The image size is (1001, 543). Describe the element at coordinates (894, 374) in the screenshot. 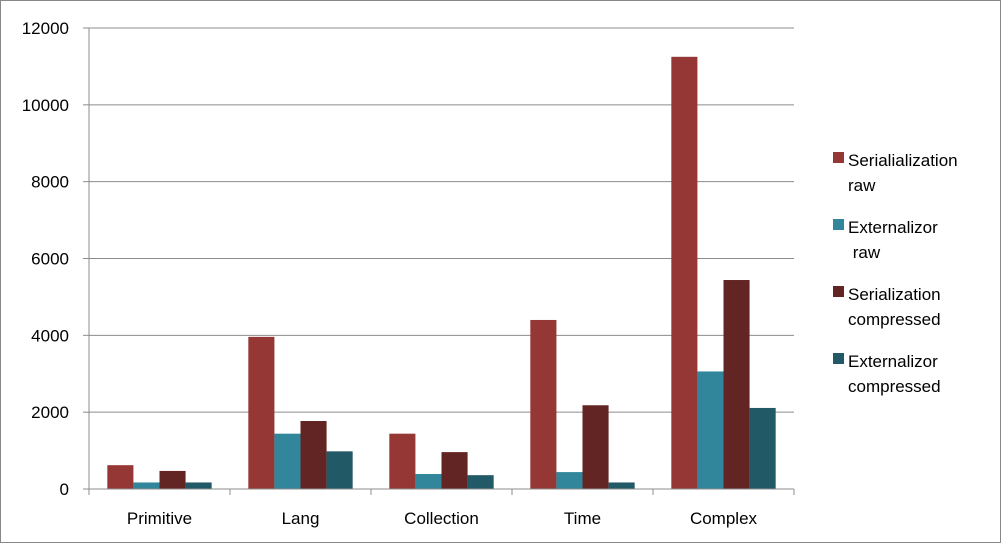

I see `legend-label: Externalizor compressed` at that location.